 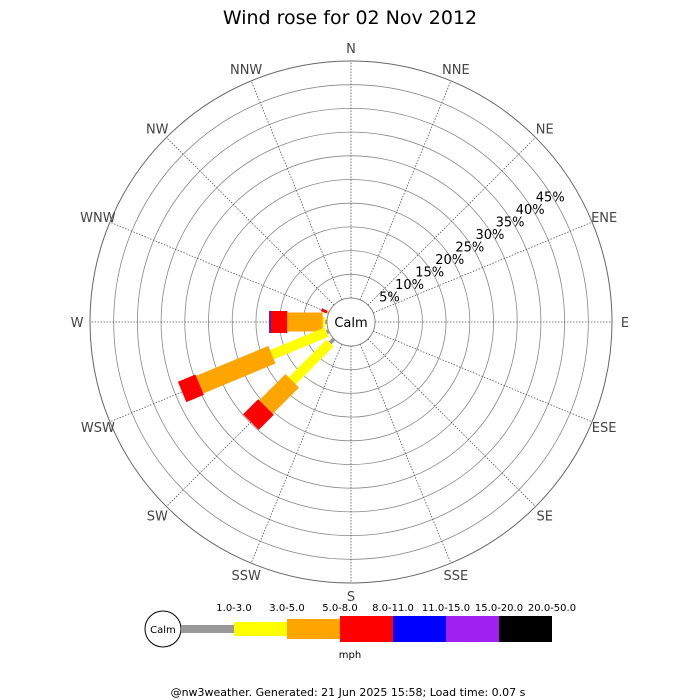 I want to click on legend-unit: mph, so click(x=350, y=655).